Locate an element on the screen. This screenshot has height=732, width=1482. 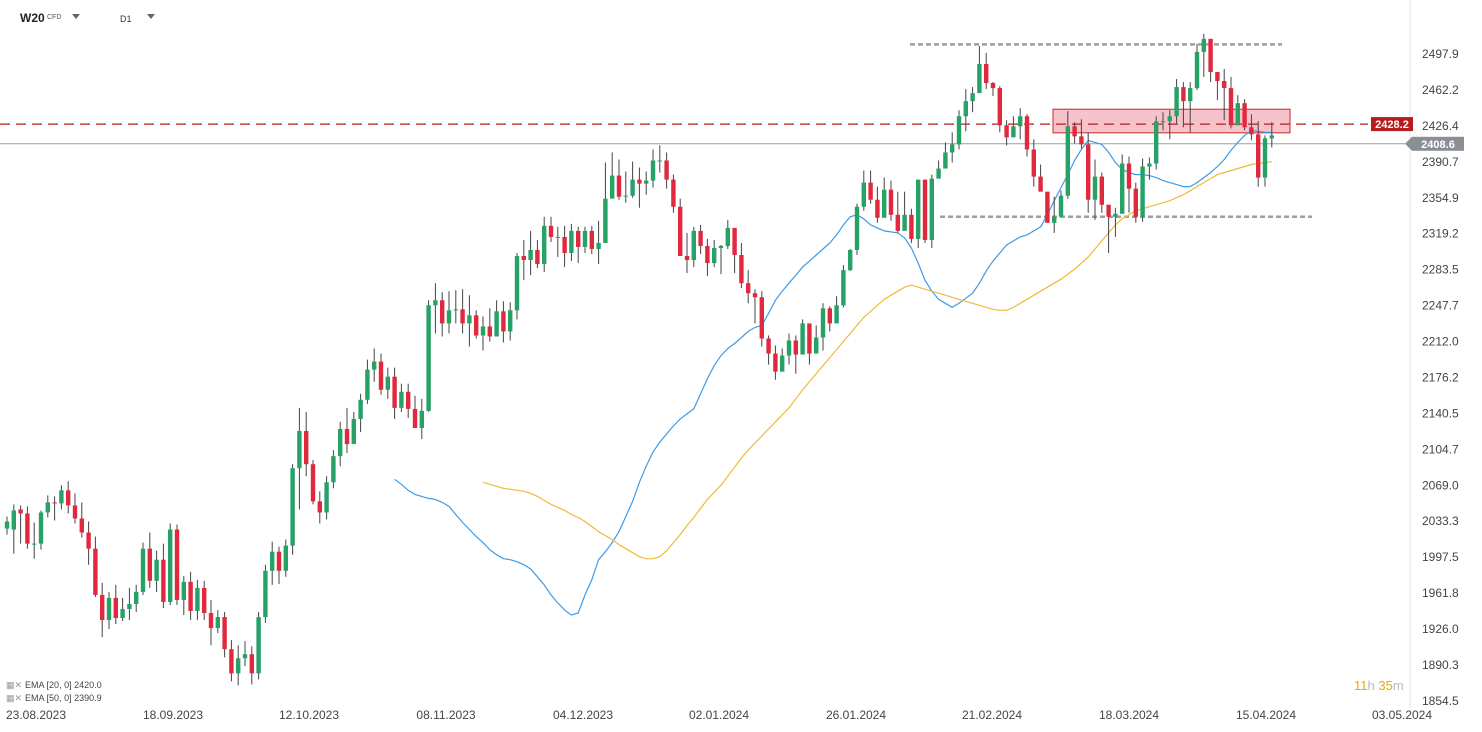
timeframe-dropdown-icon is located at coordinates (151, 16).